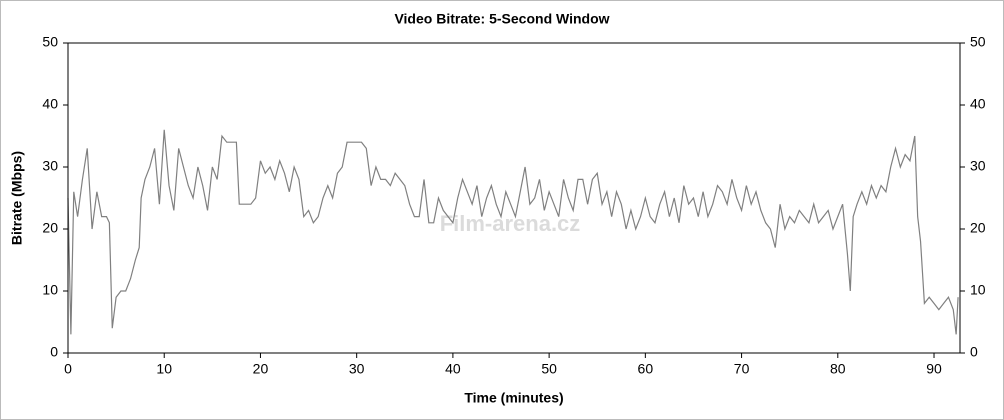 The image size is (1004, 420). What do you see at coordinates (978, 166) in the screenshot?
I see `y2-tick-label: 30` at bounding box center [978, 166].